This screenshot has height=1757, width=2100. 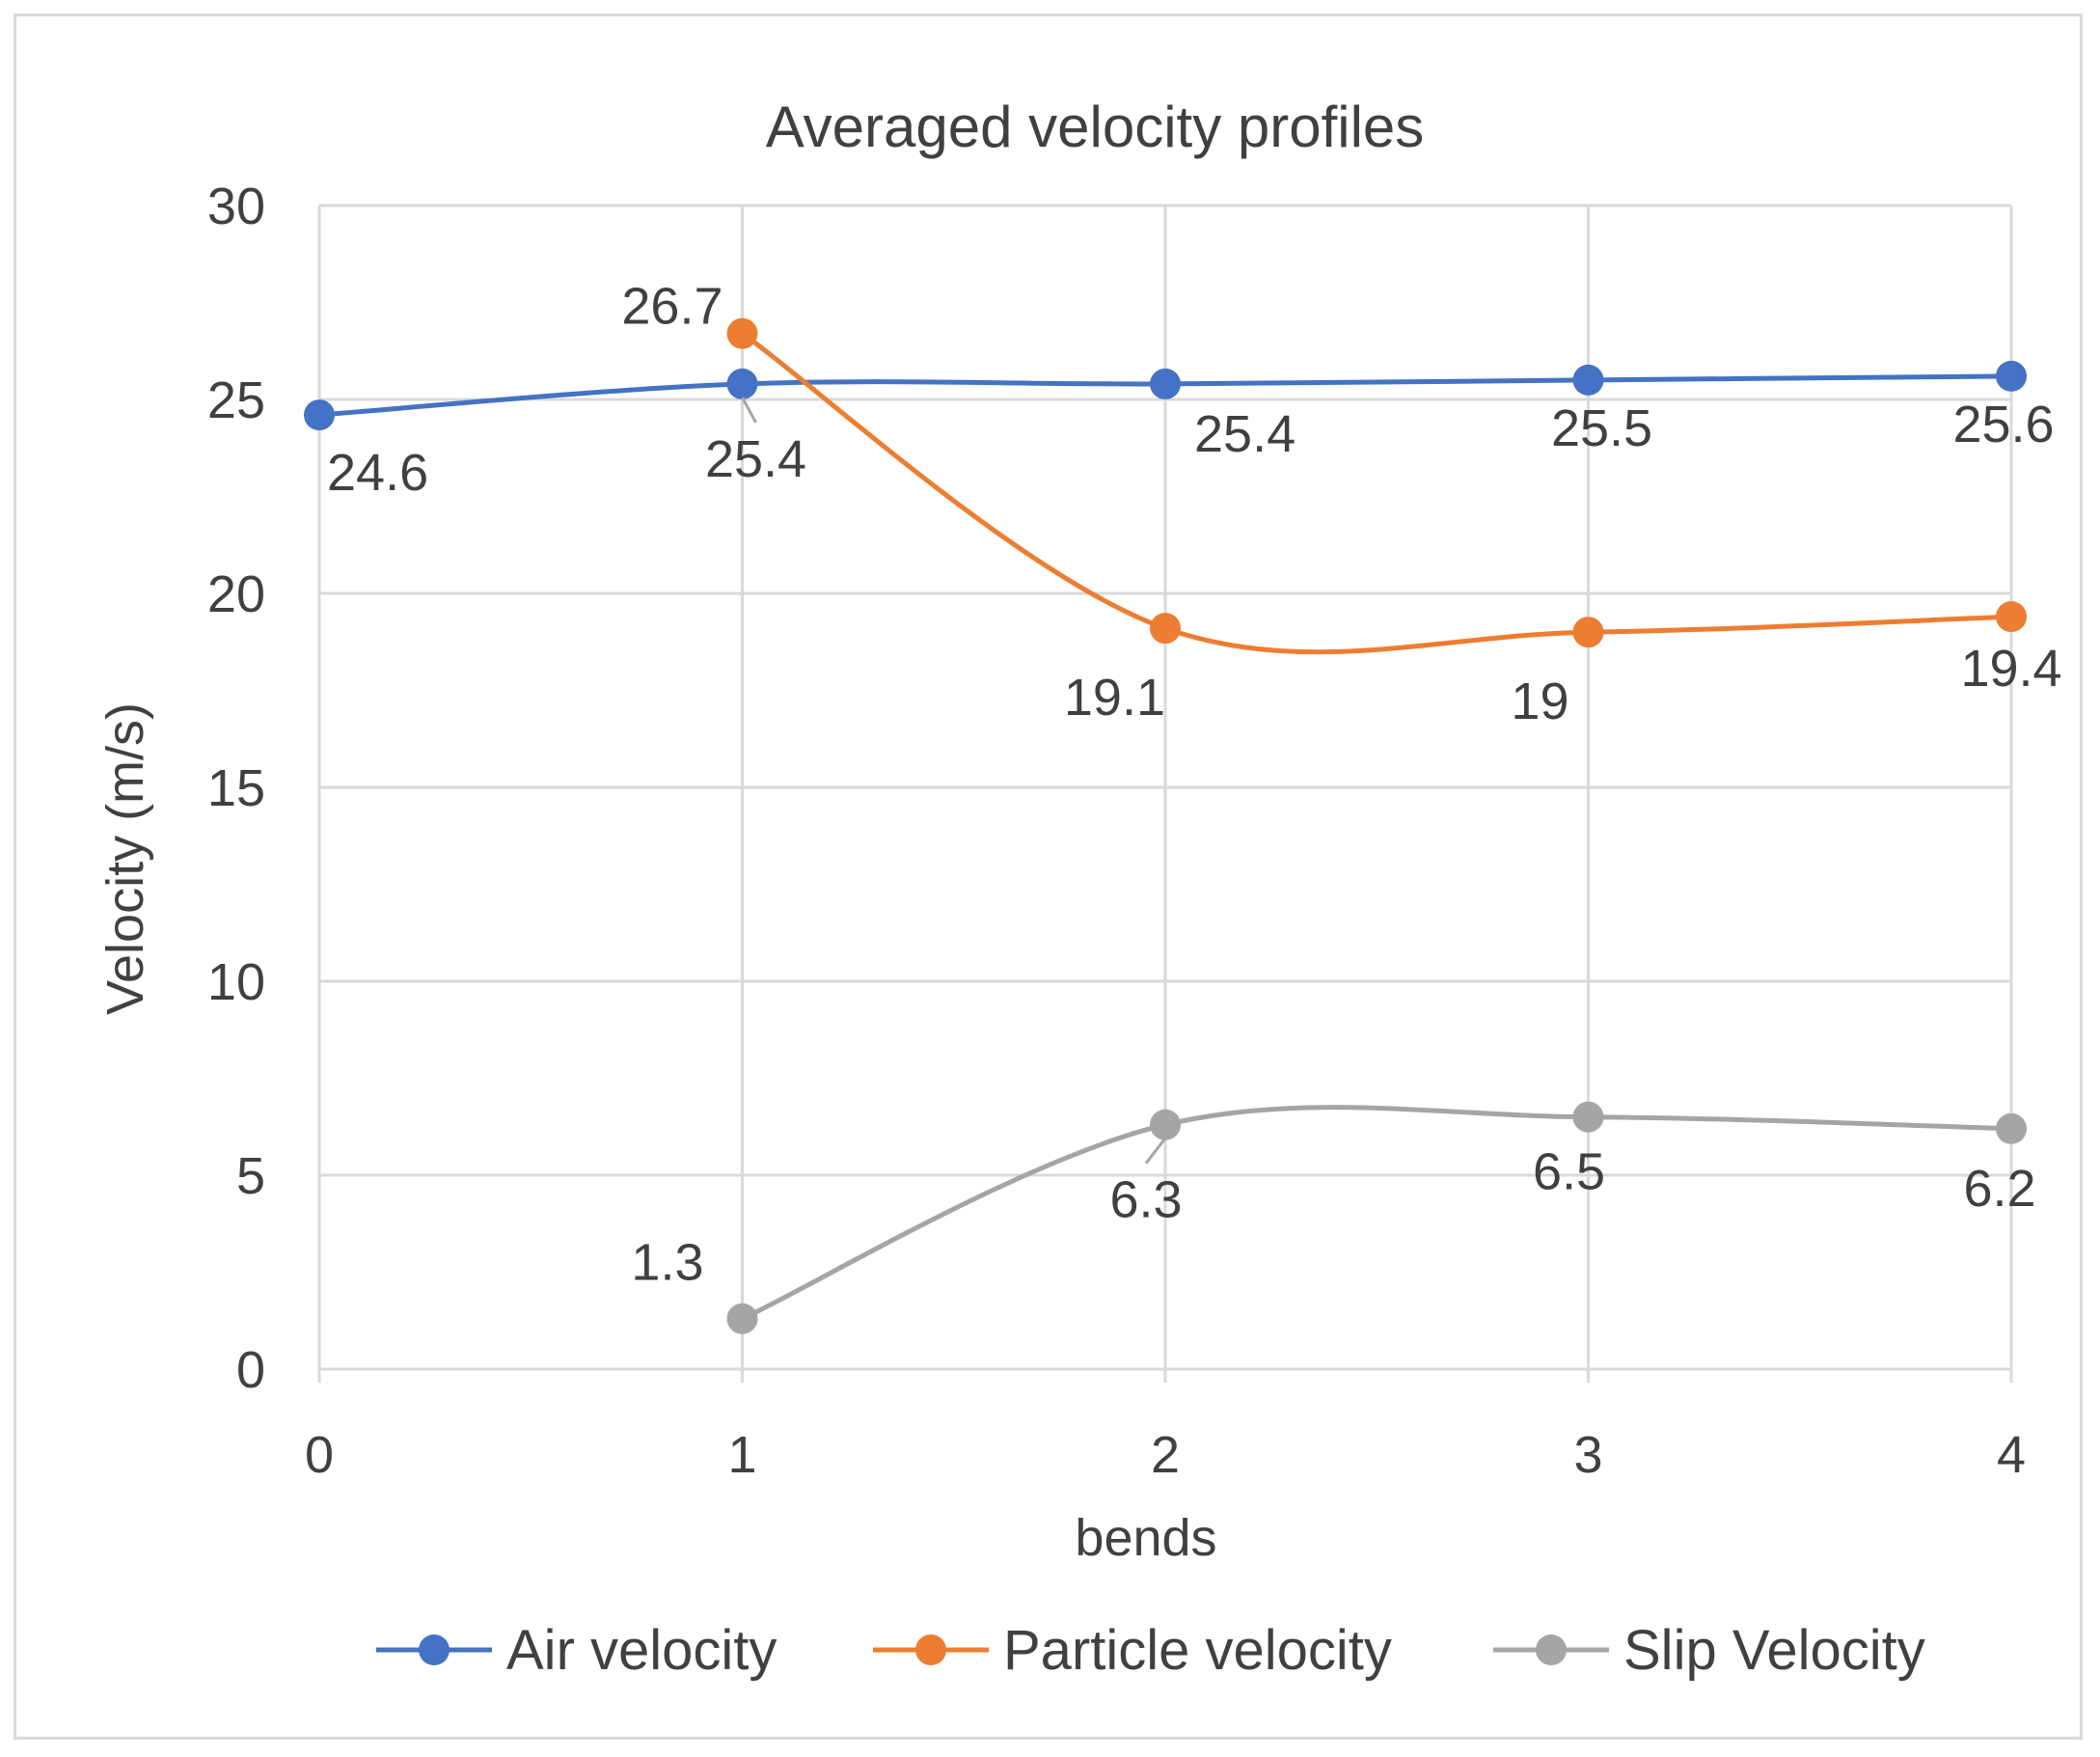 I want to click on x-axis-title: bends, so click(x=1145, y=1538).